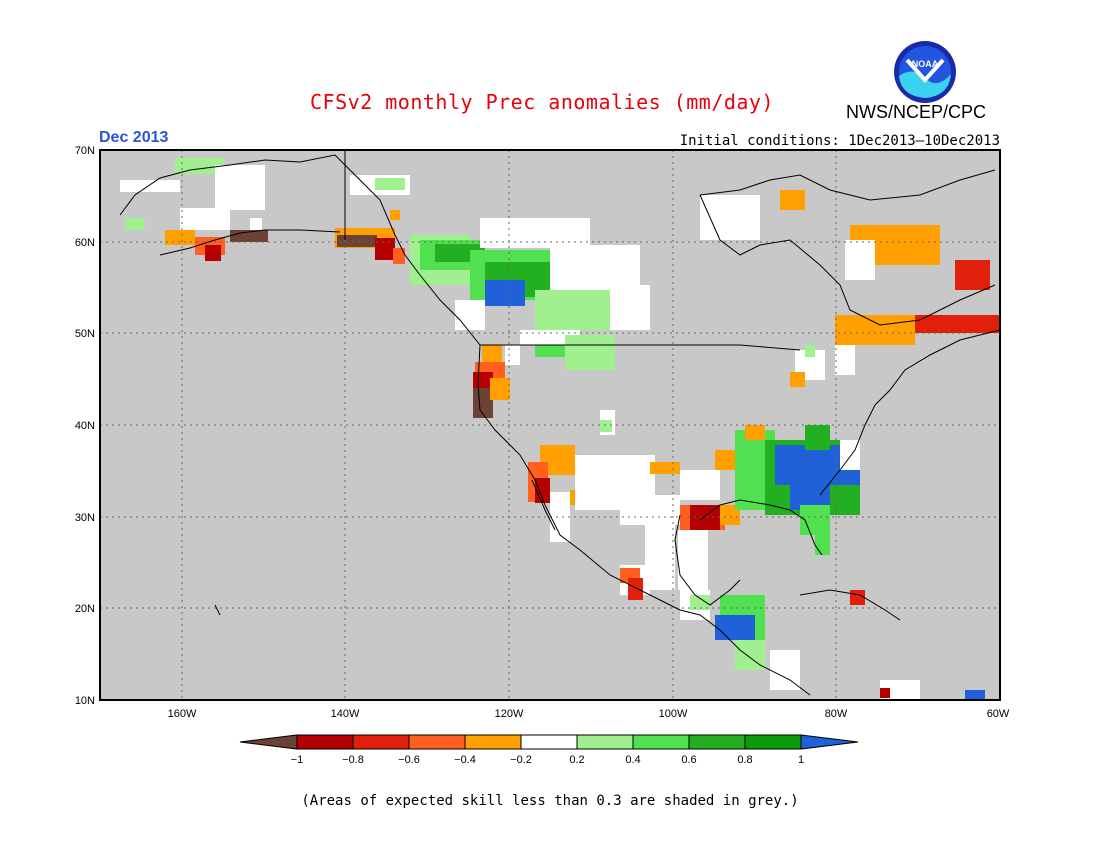  Describe the element at coordinates (465, 760) in the screenshot. I see `colorbar-label: −0.4` at that location.